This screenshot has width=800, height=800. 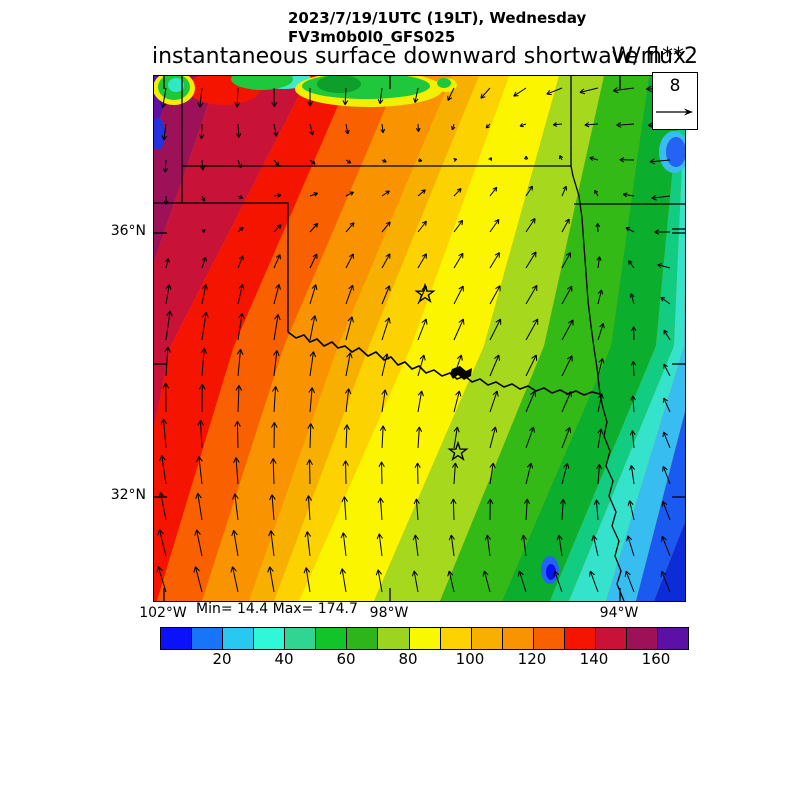 I want to click on colorbar-tick-label: 140, so click(x=594, y=659).